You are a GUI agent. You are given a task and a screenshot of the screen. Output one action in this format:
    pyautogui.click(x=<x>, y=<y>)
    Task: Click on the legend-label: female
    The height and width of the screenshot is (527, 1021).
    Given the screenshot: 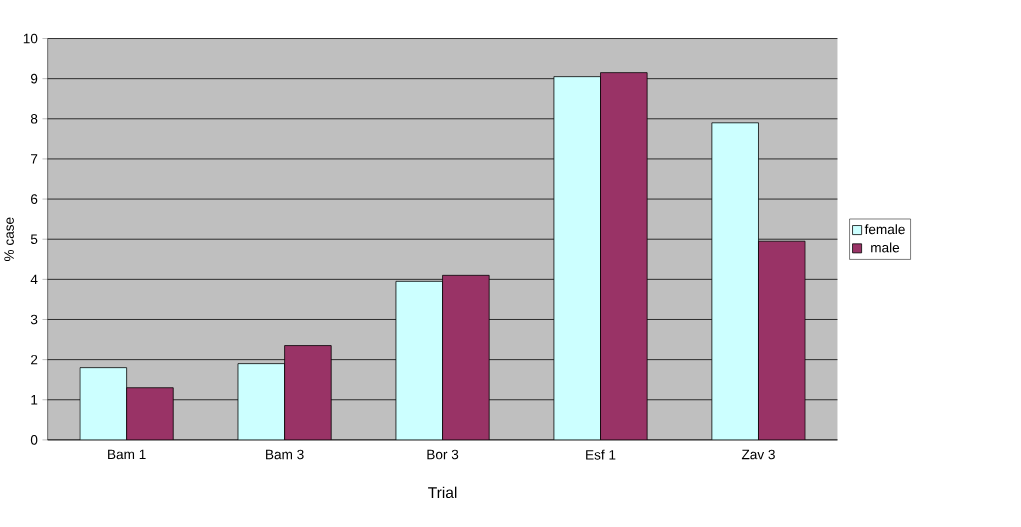 What is the action you would take?
    pyautogui.click(x=884, y=229)
    